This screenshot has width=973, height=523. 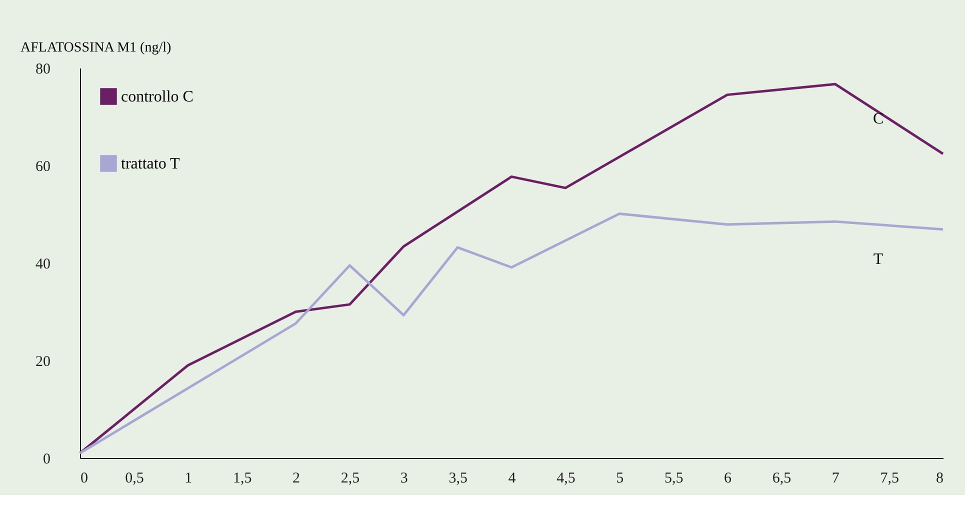 I want to click on x-tick-label: 7,5, so click(x=889, y=478).